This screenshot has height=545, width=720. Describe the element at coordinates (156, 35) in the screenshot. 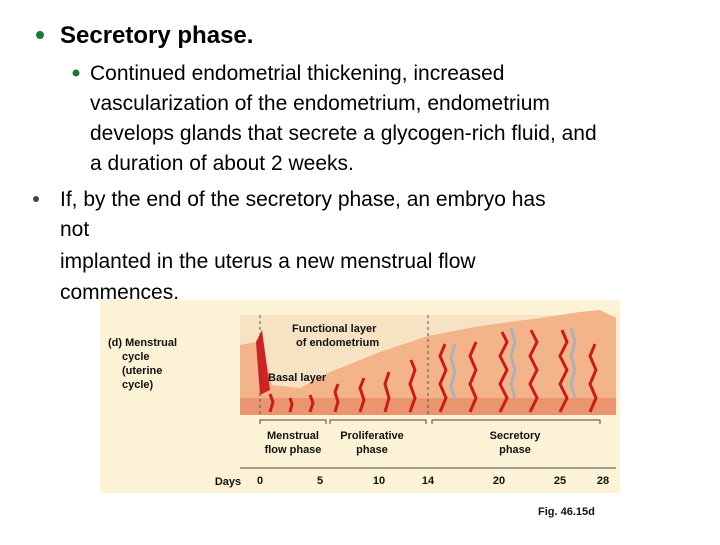

I see `bullet-title: Secretory phase.` at that location.